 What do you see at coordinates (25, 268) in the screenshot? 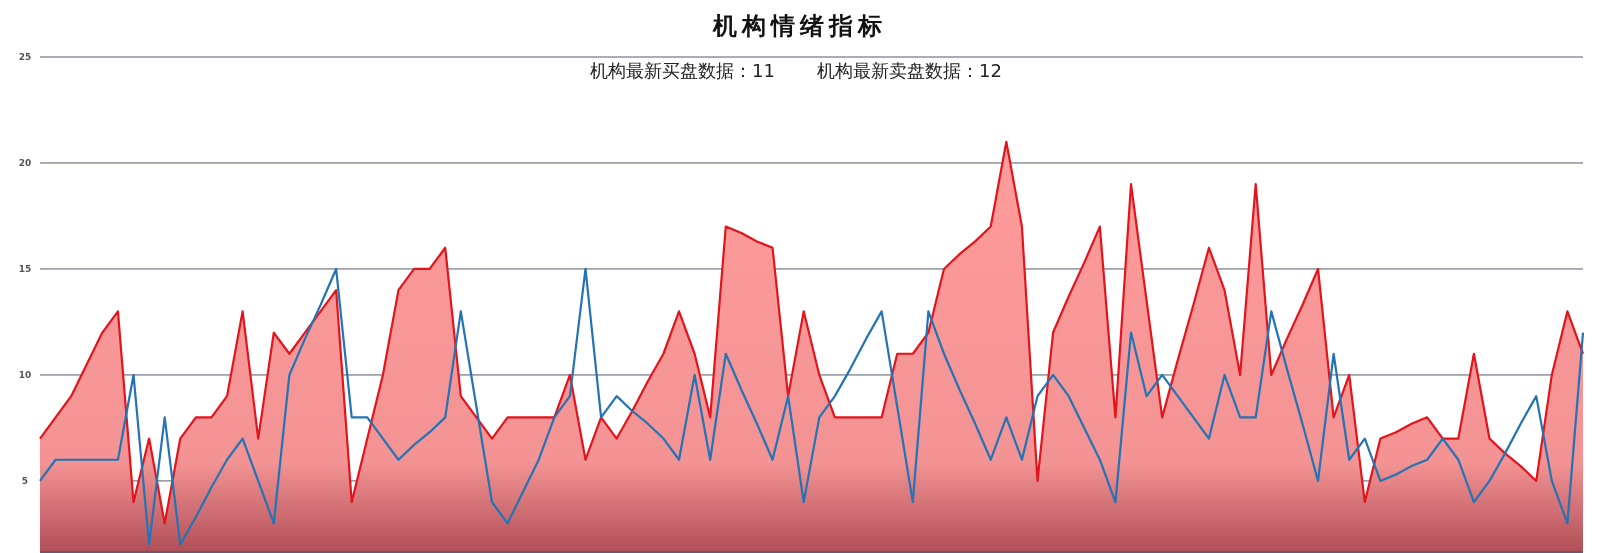
I see `y-tick-label: 15` at bounding box center [25, 268].